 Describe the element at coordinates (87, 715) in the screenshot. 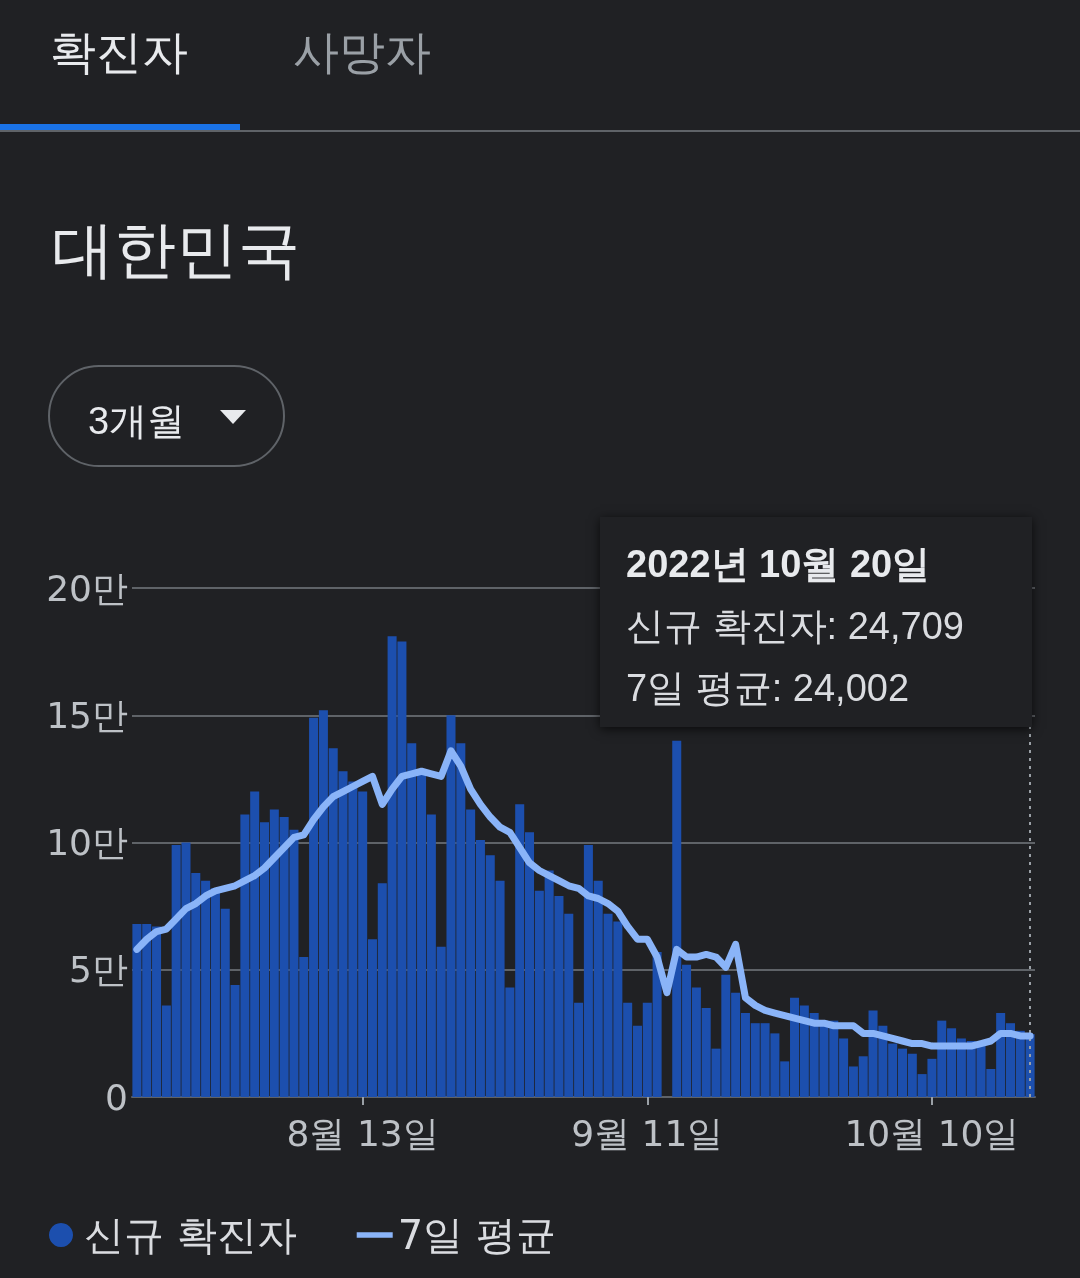

I see `y-tick-label: 15만` at that location.